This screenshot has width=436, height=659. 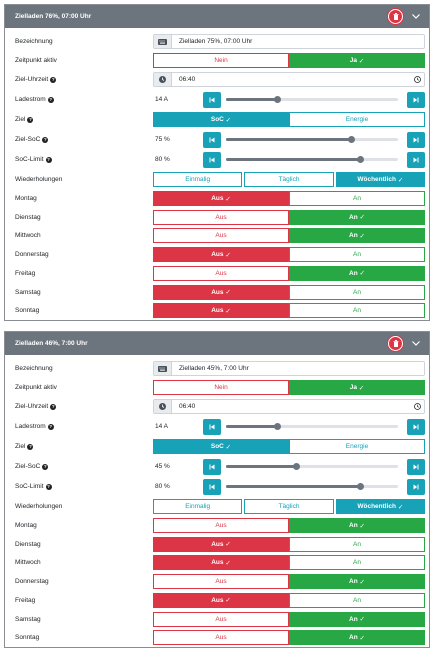 I want to click on zeitpunkt-ja-label: Ja, so click(x=353, y=60).